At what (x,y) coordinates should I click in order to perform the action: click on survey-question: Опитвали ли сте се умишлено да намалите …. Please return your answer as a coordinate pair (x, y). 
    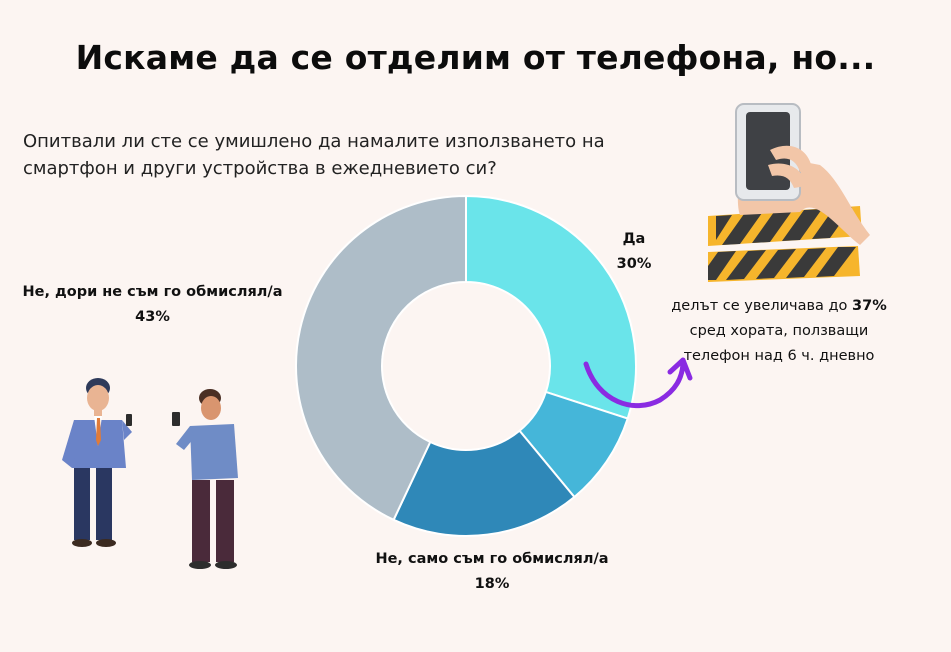
    Looking at the image, I should click on (314, 155).